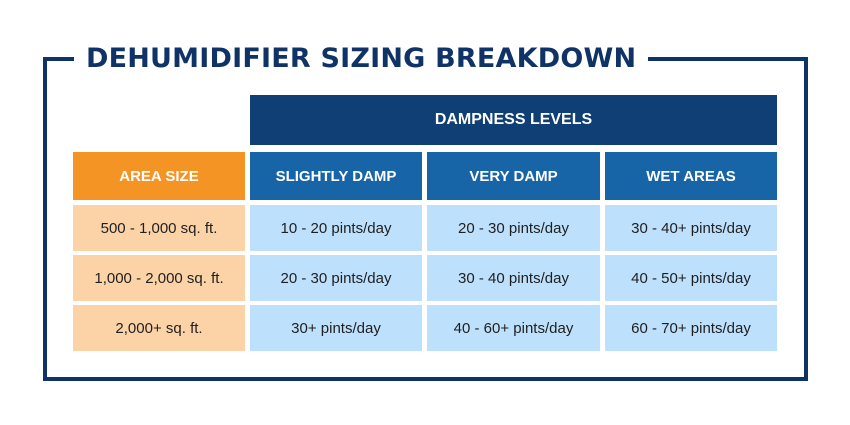 The height and width of the screenshot is (425, 850). I want to click on row-3-area-size: 2,000+ sq. ft., so click(159, 328).